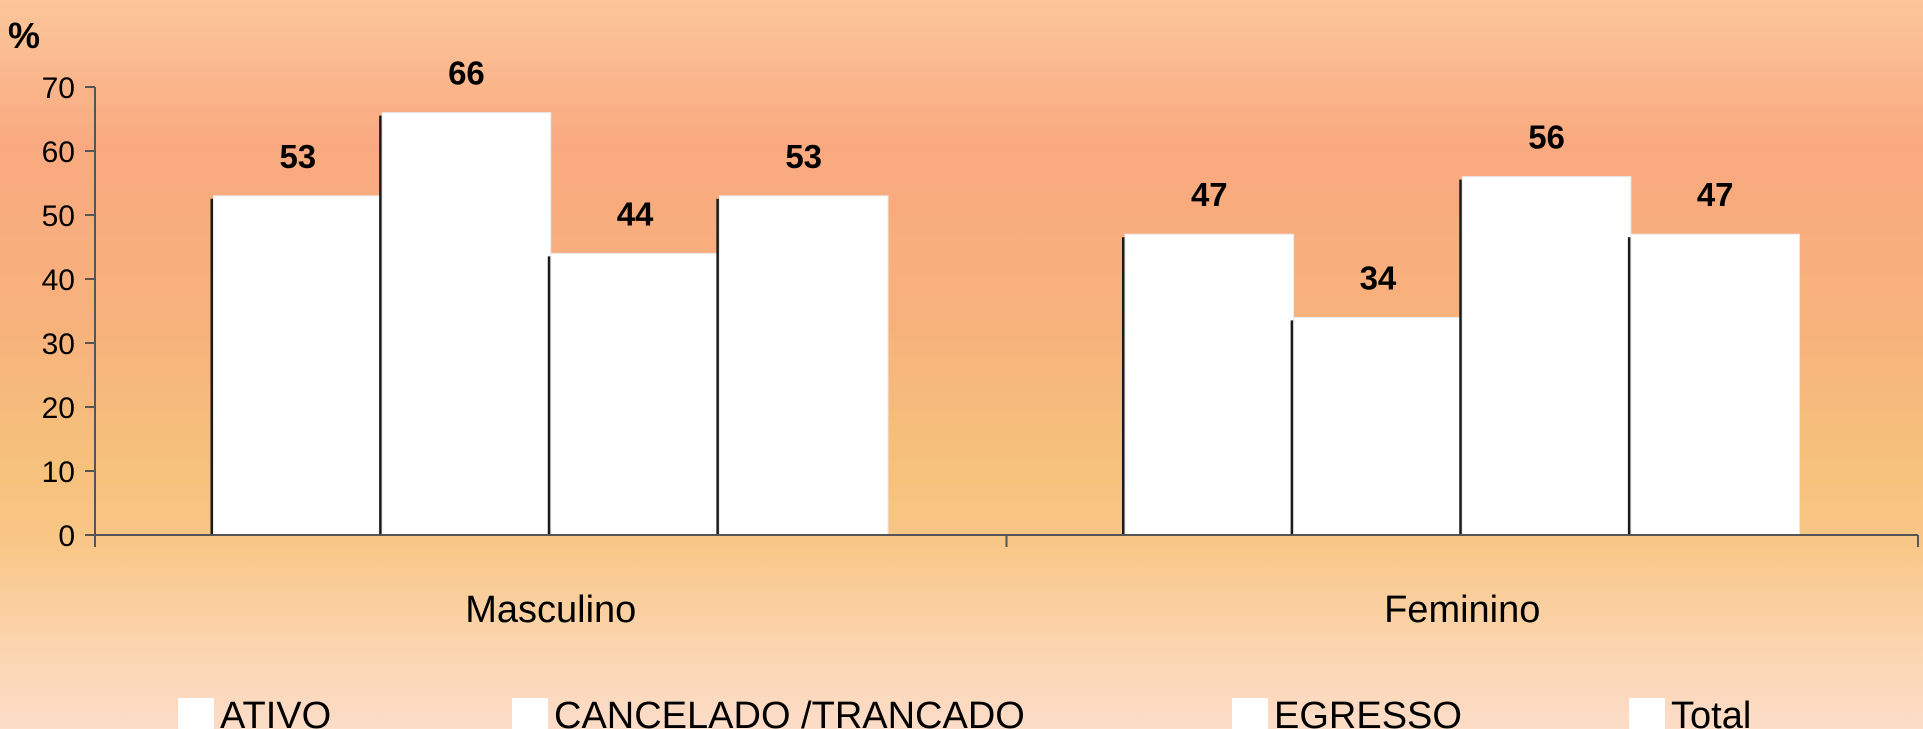 This screenshot has width=1923, height=729. Describe the element at coordinates (1368, 712) in the screenshot. I see `legend-label: EGRESSO` at that location.